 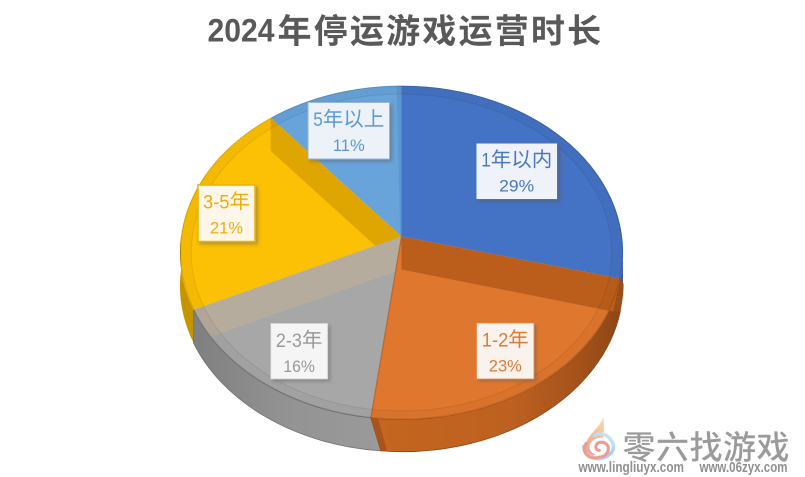 I want to click on svg-text: 29%, so click(x=516, y=185).